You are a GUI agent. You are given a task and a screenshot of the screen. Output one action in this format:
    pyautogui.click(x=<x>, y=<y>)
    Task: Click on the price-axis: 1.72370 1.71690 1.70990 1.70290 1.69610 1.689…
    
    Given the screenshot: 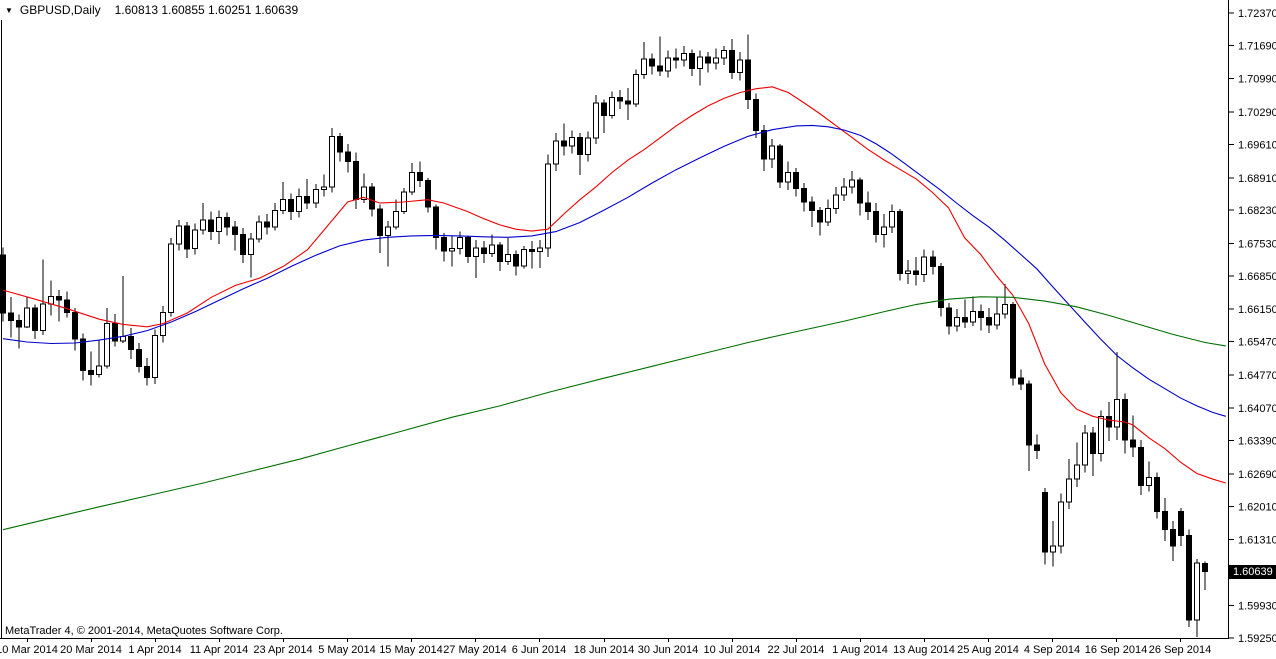 What is the action you would take?
    pyautogui.click(x=1252, y=326)
    